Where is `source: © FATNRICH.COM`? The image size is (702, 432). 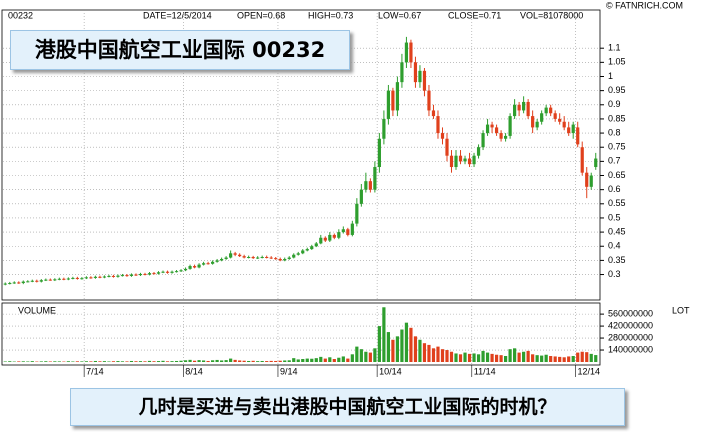 source: © FATNRICH.COM is located at coordinates (644, 5).